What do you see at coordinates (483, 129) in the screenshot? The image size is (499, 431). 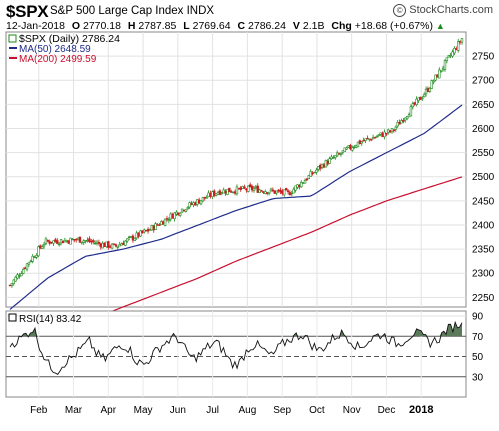 I see `price-y-tick-label: 2600` at bounding box center [483, 129].